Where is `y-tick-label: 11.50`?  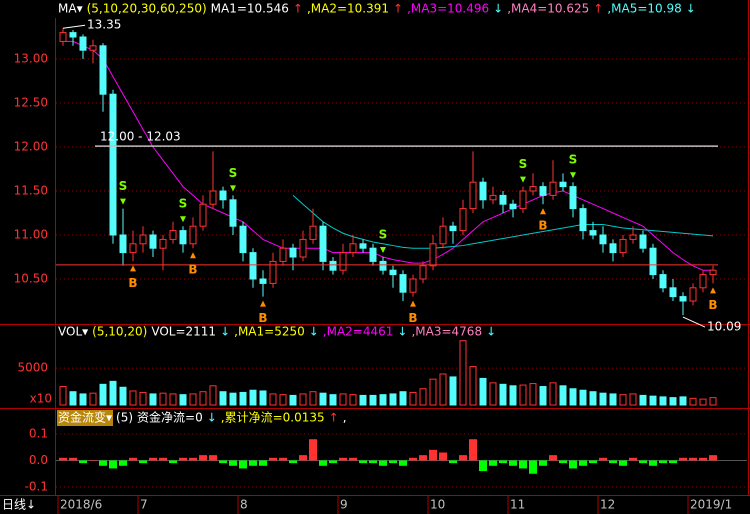
y-tick-label: 11.50 is located at coordinates (31, 191).